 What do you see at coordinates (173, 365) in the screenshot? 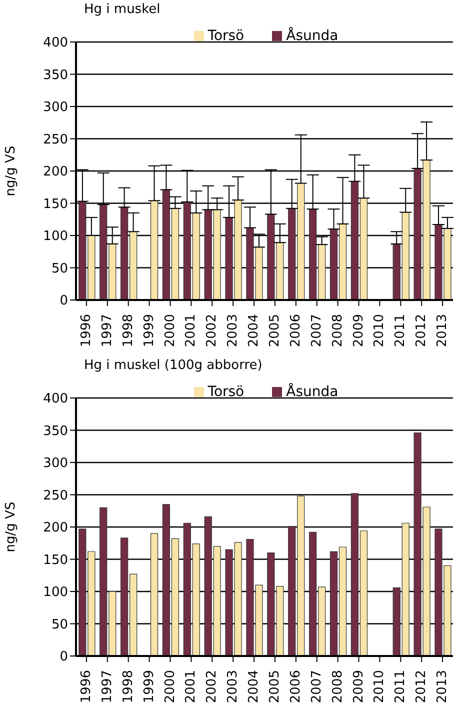
I see `chart-title: Hg i muskel (100g abborre)` at bounding box center [173, 365].